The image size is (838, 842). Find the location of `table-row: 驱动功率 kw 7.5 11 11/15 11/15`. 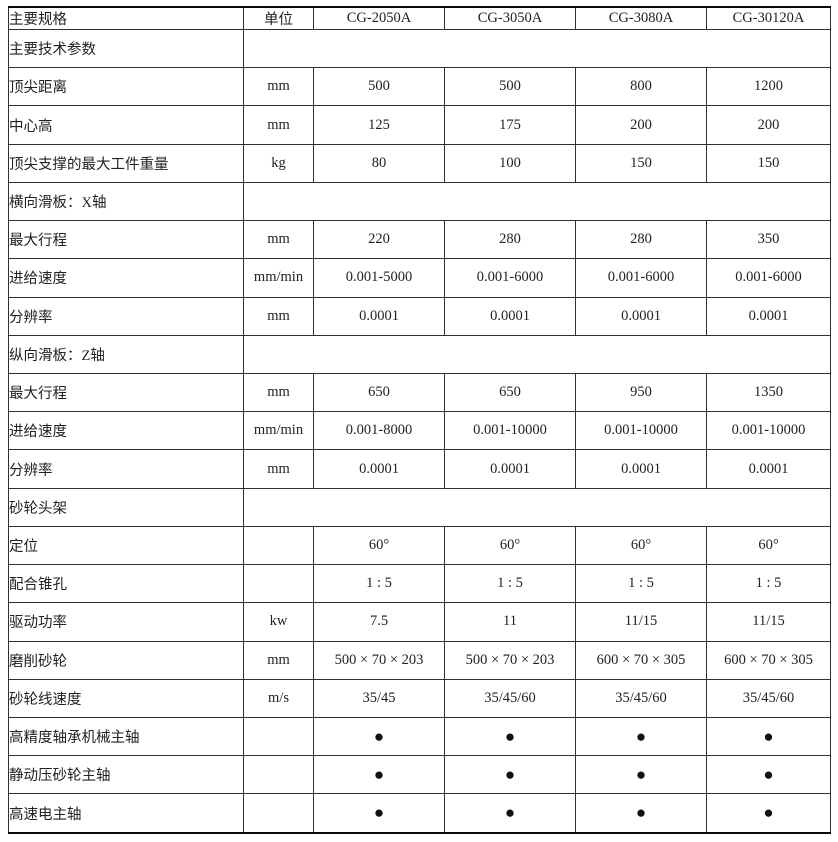

table-row: 驱动功率 kw 7.5 11 11/15 11/15 is located at coordinates (419, 622).